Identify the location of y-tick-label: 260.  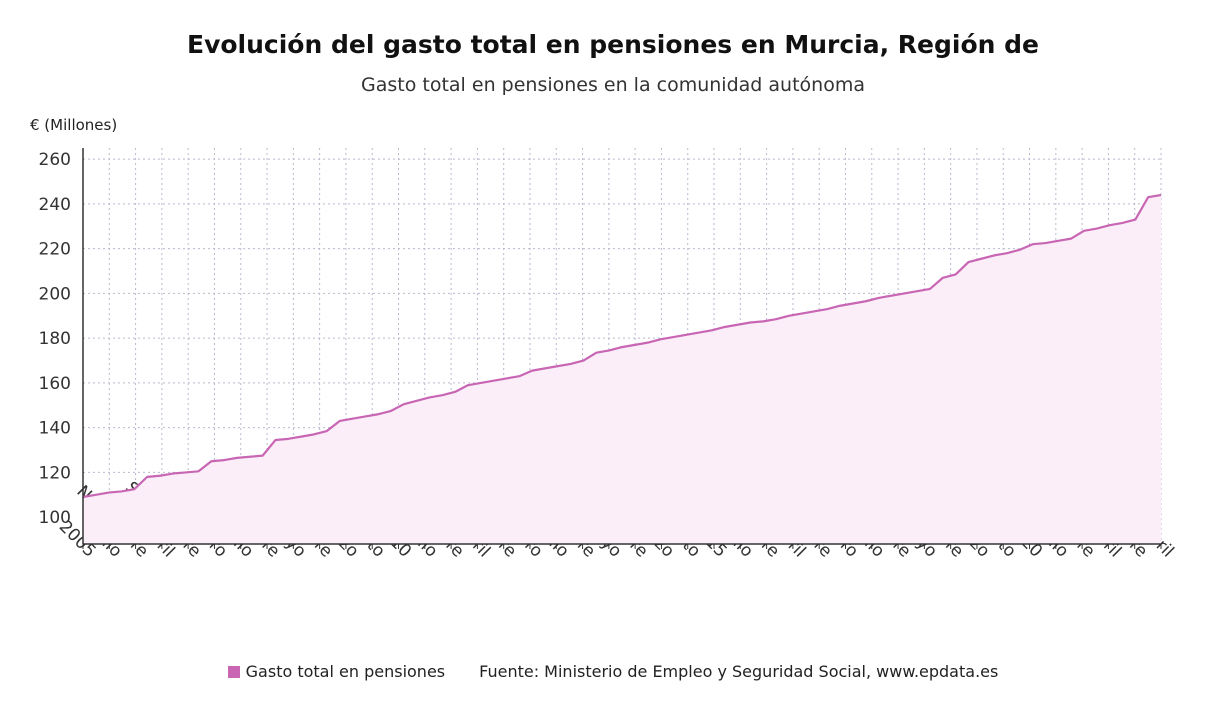
(55, 160).